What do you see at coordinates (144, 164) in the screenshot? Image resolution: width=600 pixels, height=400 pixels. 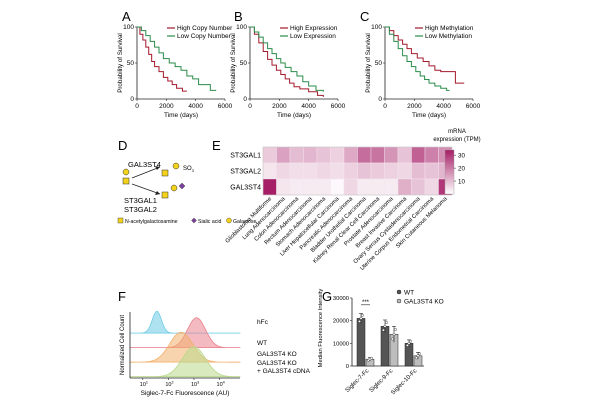 I see `enzyme-label-gal3st4: GAL3ST4` at bounding box center [144, 164].